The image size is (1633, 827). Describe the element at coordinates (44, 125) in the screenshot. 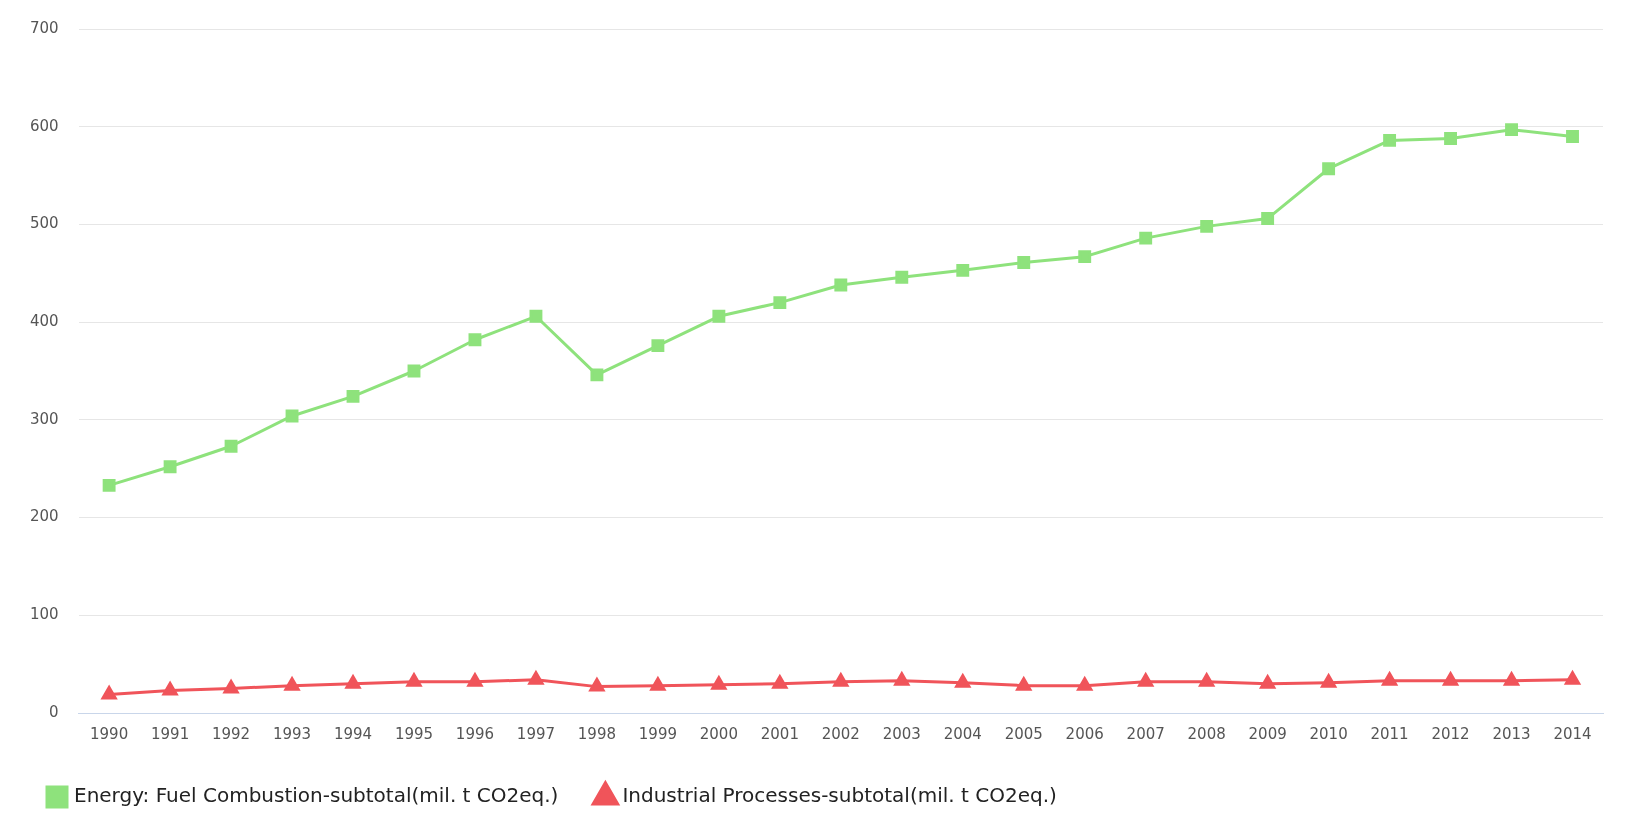

I see `y-tick-label: 600` at that location.